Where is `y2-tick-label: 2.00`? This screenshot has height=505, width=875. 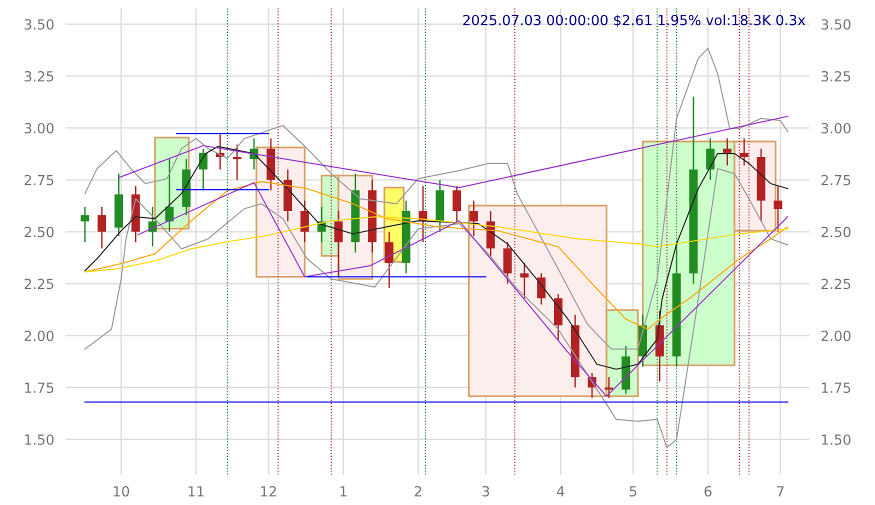 y2-tick-label: 2.00 is located at coordinates (836, 336).